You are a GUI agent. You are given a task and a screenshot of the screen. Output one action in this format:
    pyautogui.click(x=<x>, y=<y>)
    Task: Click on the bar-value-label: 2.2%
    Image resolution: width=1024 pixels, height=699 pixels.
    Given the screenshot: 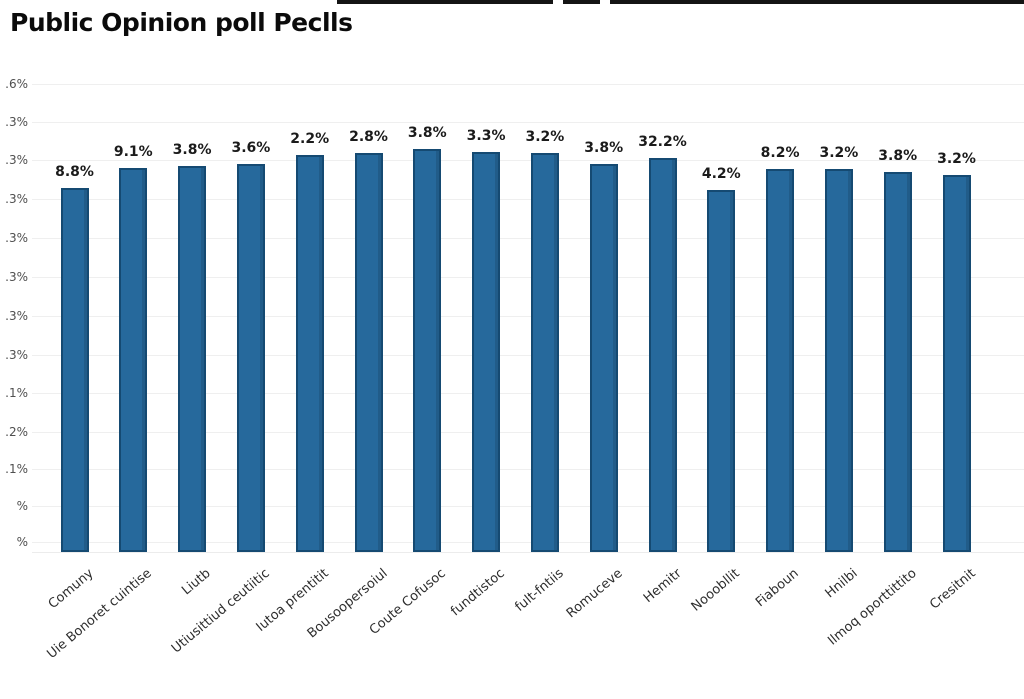 What is the action you would take?
    pyautogui.click(x=310, y=139)
    